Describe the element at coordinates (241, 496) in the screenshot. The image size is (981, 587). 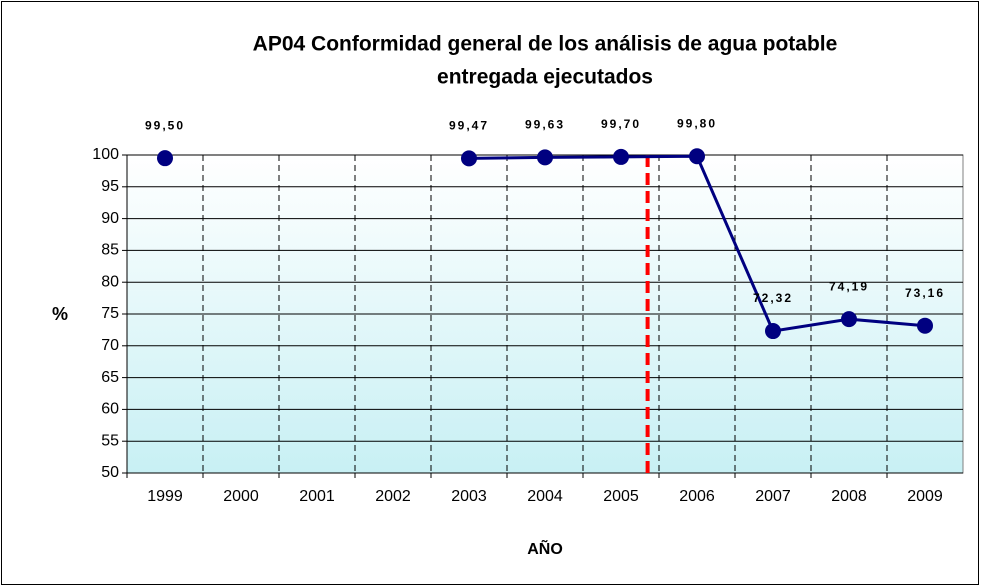
I see `x-tick-label: 2000` at that location.